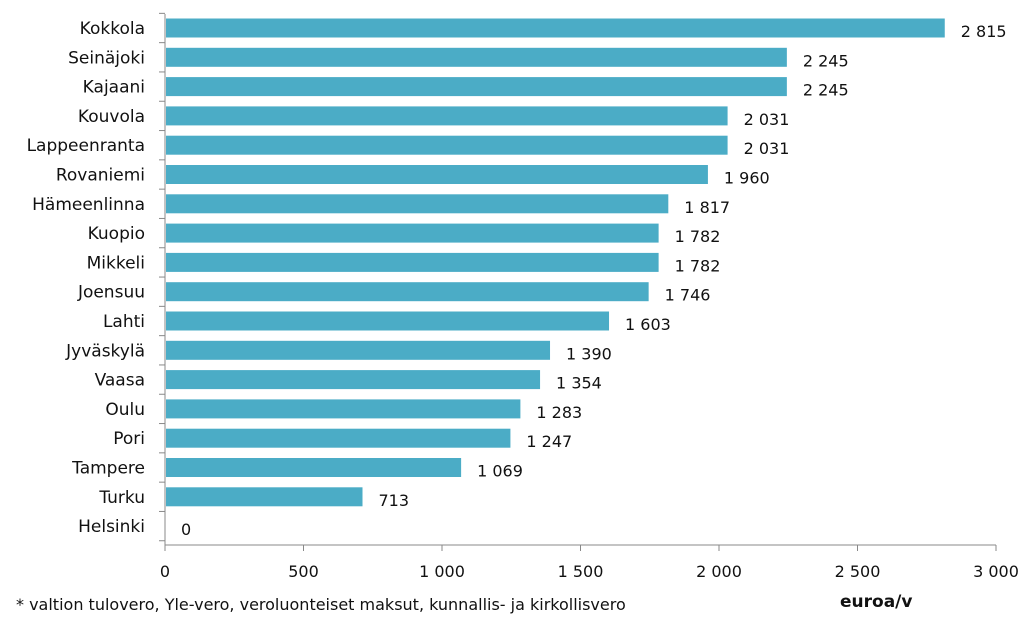 The width and height of the screenshot is (1029, 617). What do you see at coordinates (707, 207) in the screenshot?
I see `data-label: 1 817` at bounding box center [707, 207].